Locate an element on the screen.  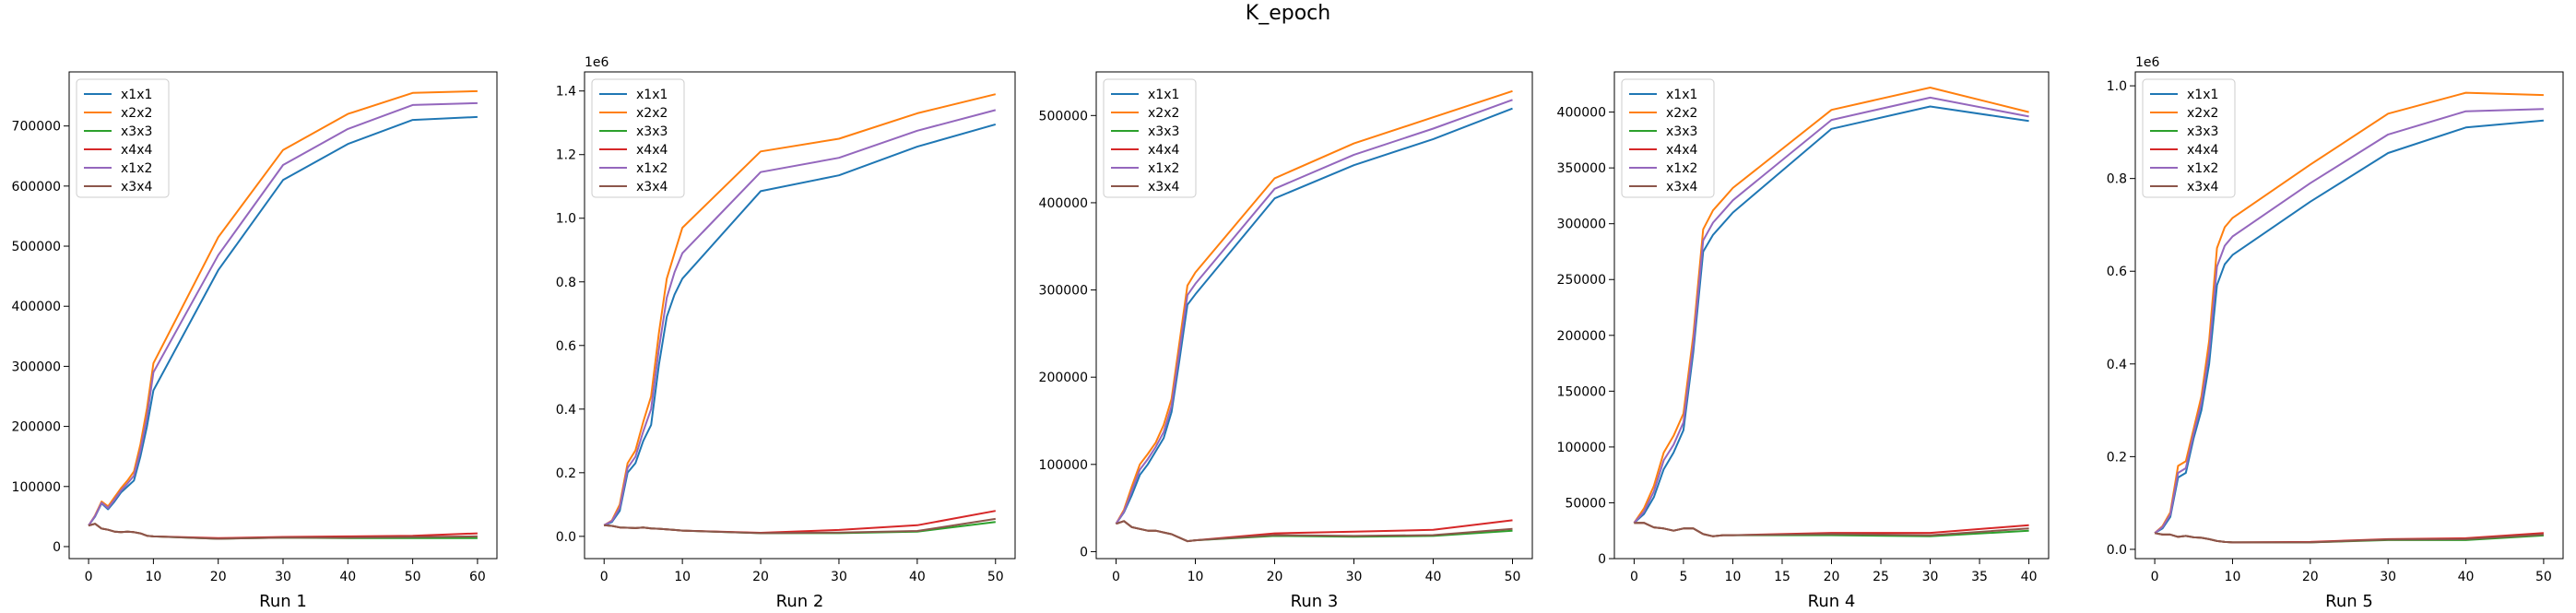
x-axis-label: Run 3 is located at coordinates (1315, 601).